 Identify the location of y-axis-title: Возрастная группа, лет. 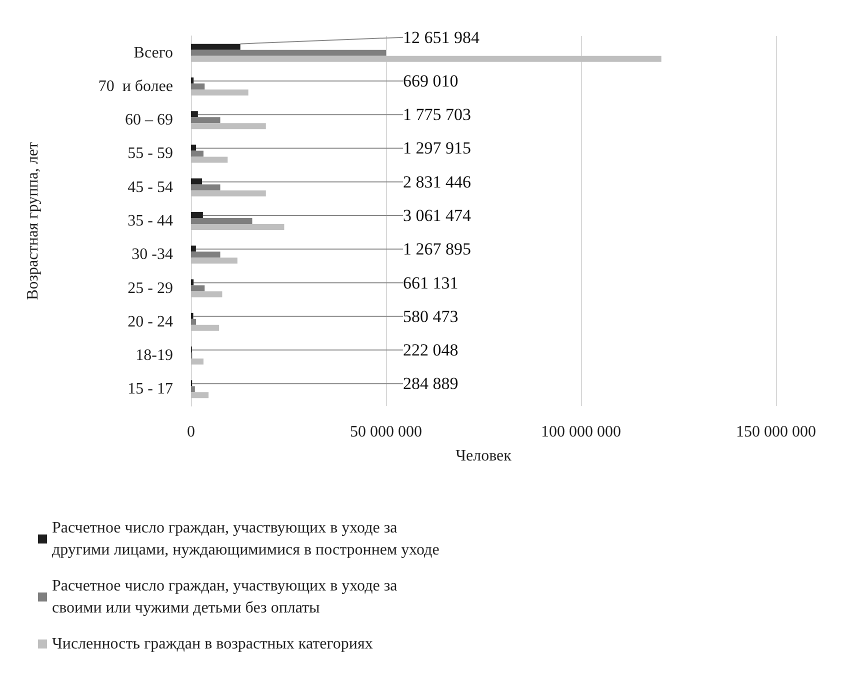
(33, 221).